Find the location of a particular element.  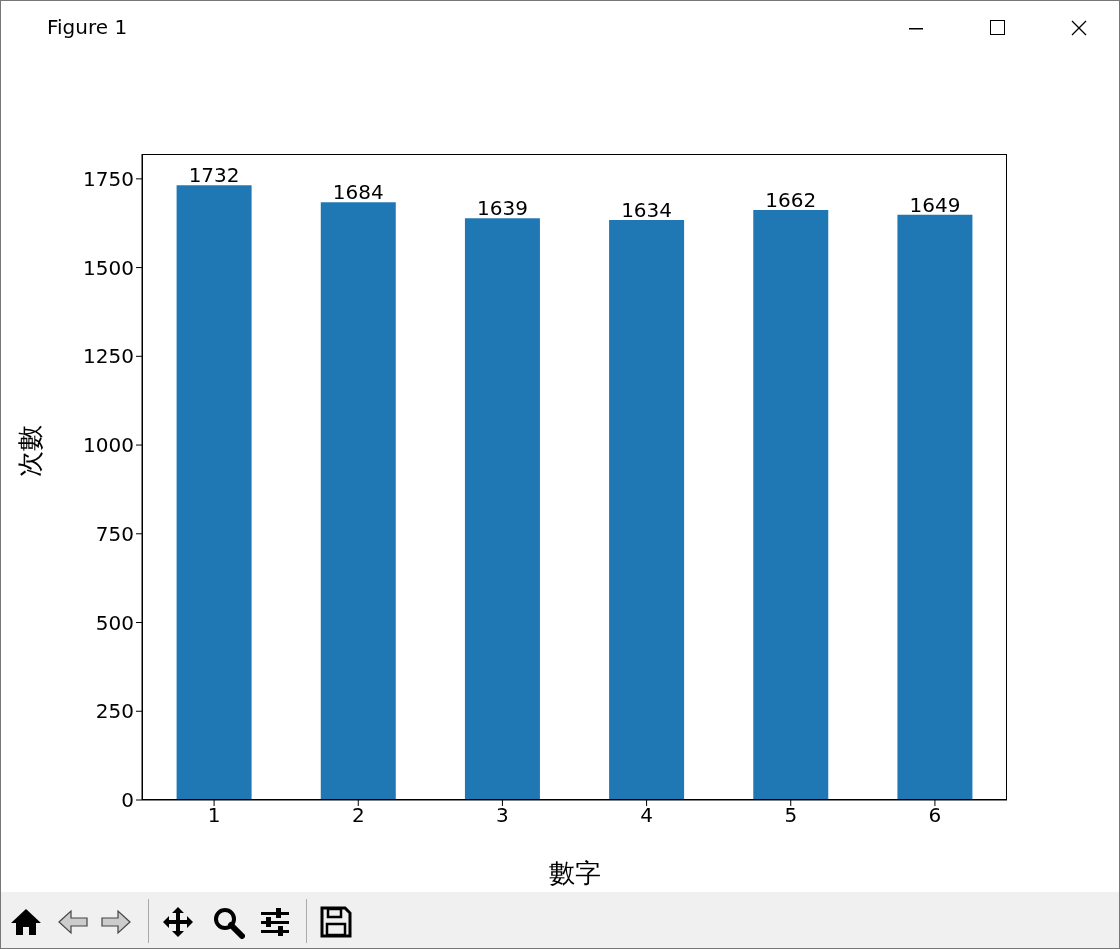

y-tick-label: 750 is located at coordinates (114, 533).